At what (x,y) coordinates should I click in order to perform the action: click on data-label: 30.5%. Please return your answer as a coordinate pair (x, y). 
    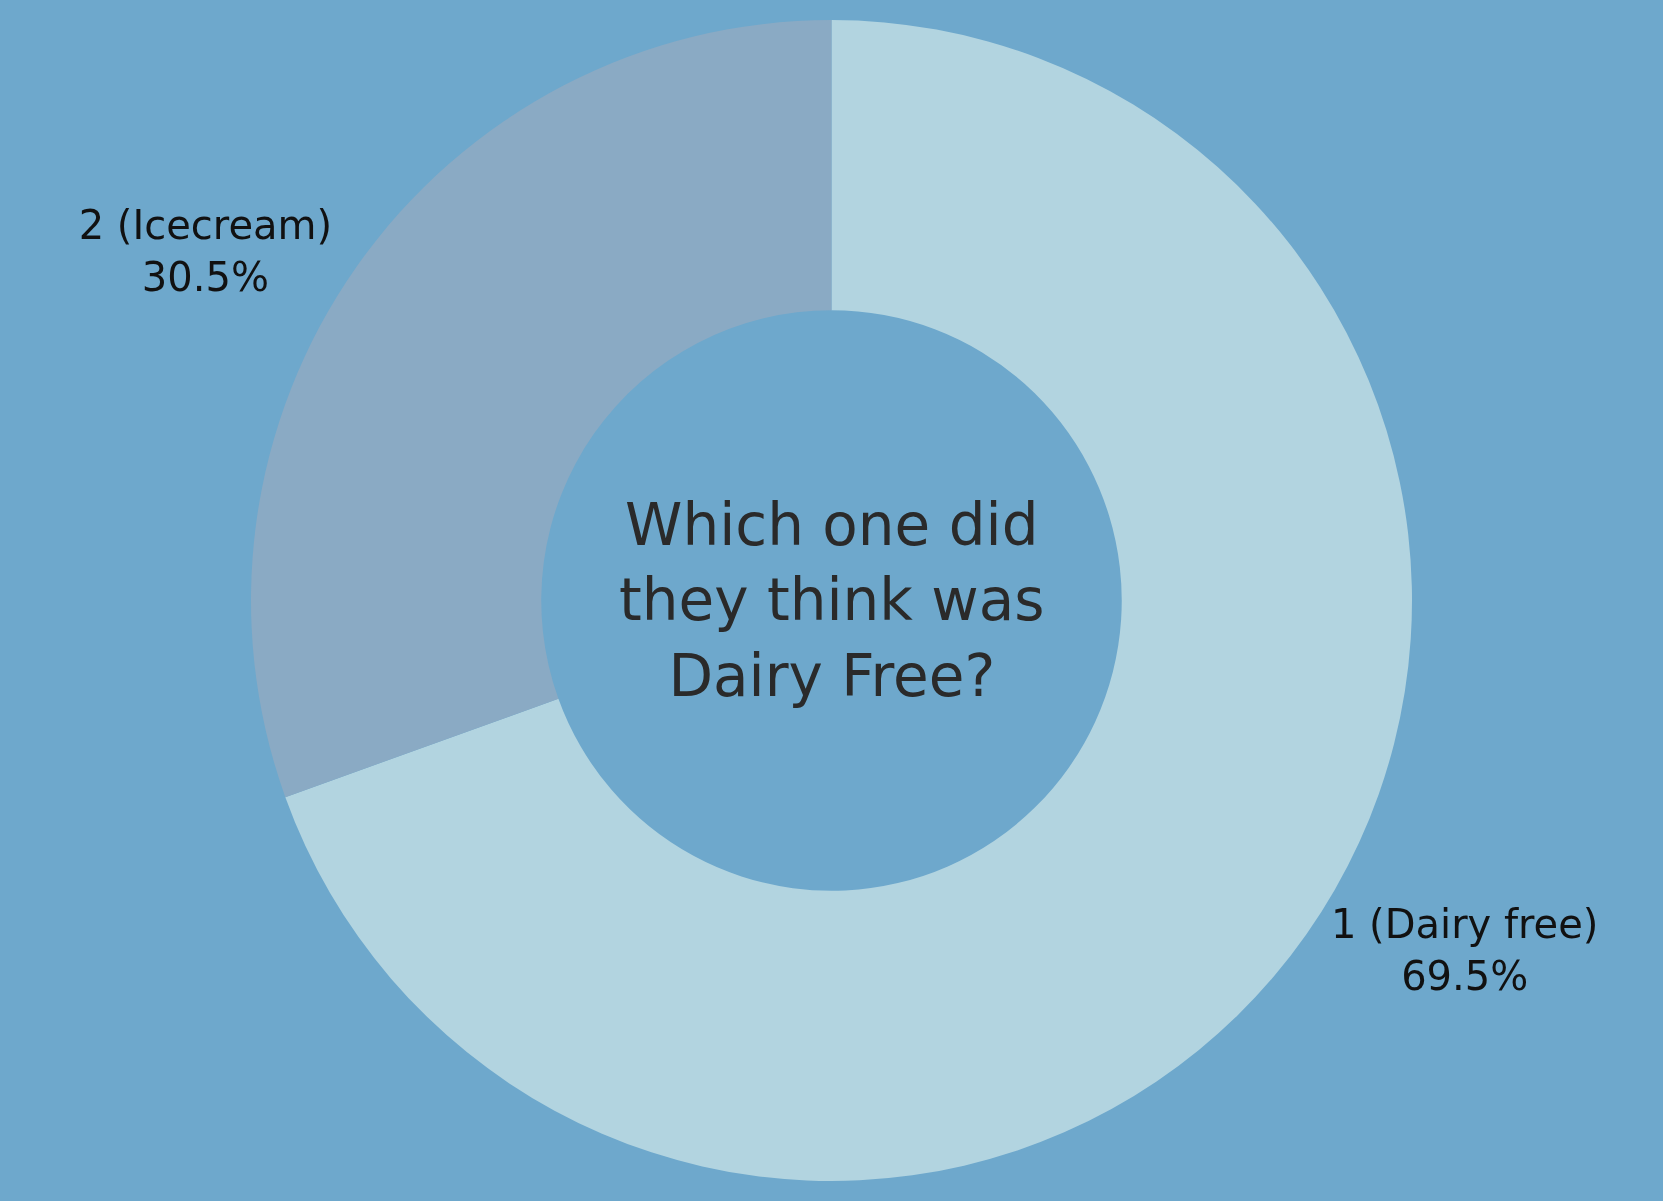
    Looking at the image, I should click on (205, 276).